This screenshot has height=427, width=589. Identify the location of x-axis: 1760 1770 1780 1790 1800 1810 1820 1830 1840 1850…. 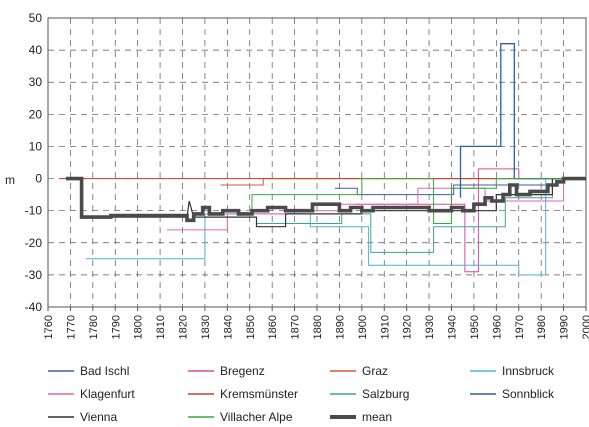
(316, 323).